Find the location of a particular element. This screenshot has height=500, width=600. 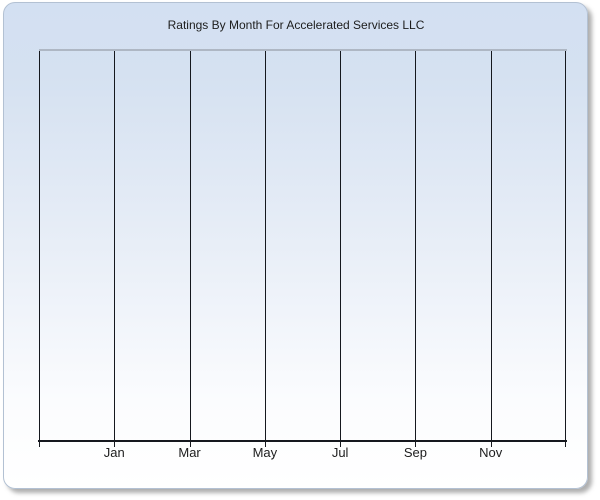

x-axis-label: May is located at coordinates (265, 452).